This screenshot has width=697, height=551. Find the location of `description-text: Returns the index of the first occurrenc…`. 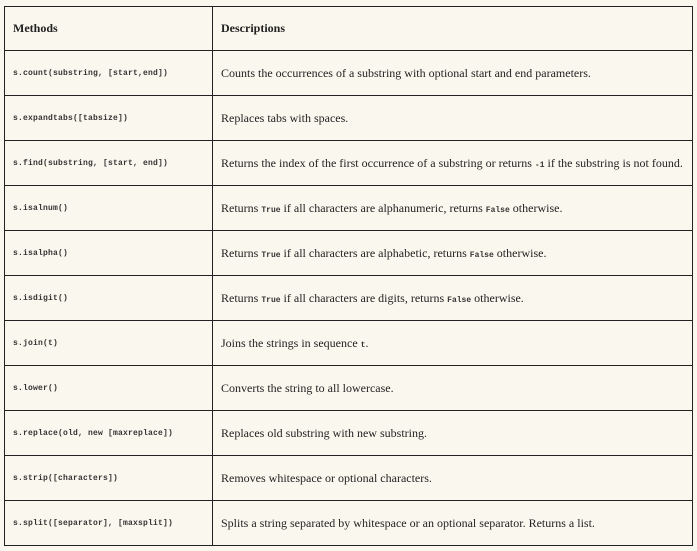

description-text: Returns the index of the first occurrenc… is located at coordinates (378, 162).